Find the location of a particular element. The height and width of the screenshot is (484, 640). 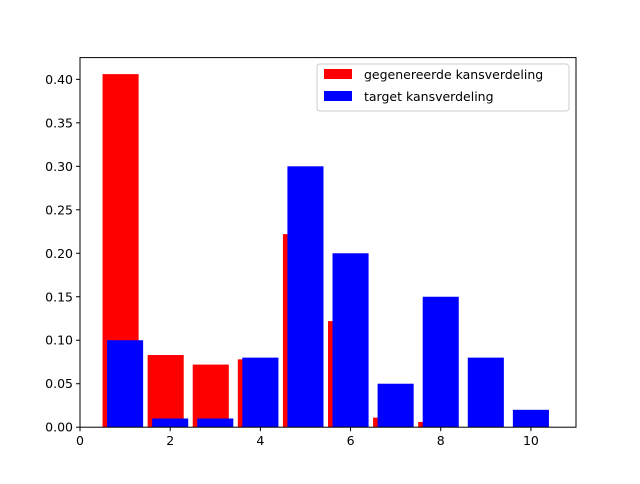

y-tick-label: 0.35 is located at coordinates (59, 122).